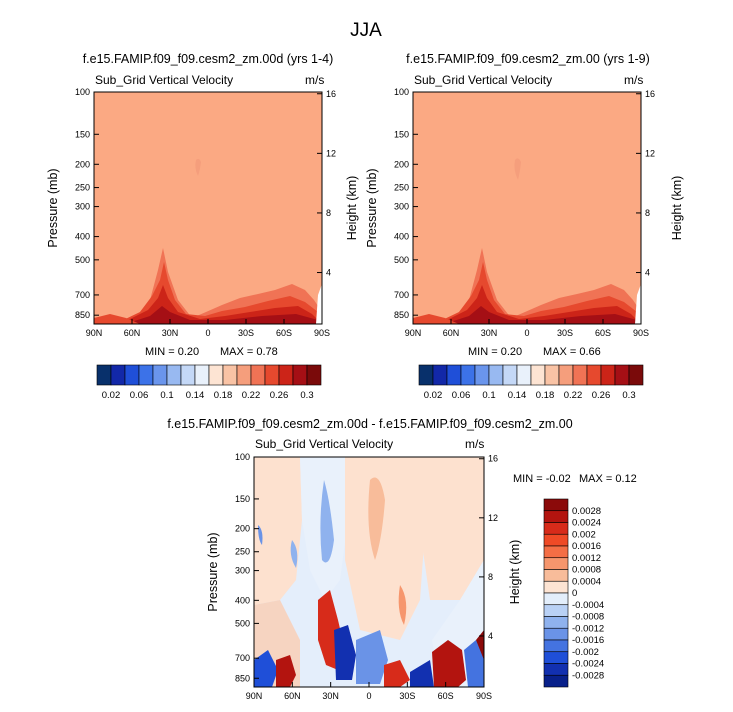  What do you see at coordinates (401, 134) in the screenshot?
I see `y-tick-label: 150` at bounding box center [401, 134].